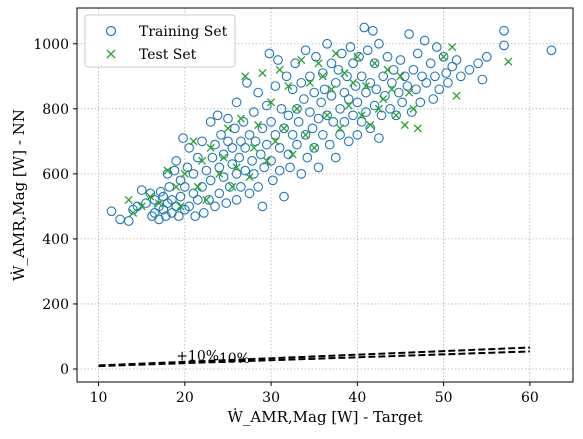 This screenshot has height=439, width=583. What do you see at coordinates (99, 398) in the screenshot?
I see `x-tick-label: 10` at bounding box center [99, 398].